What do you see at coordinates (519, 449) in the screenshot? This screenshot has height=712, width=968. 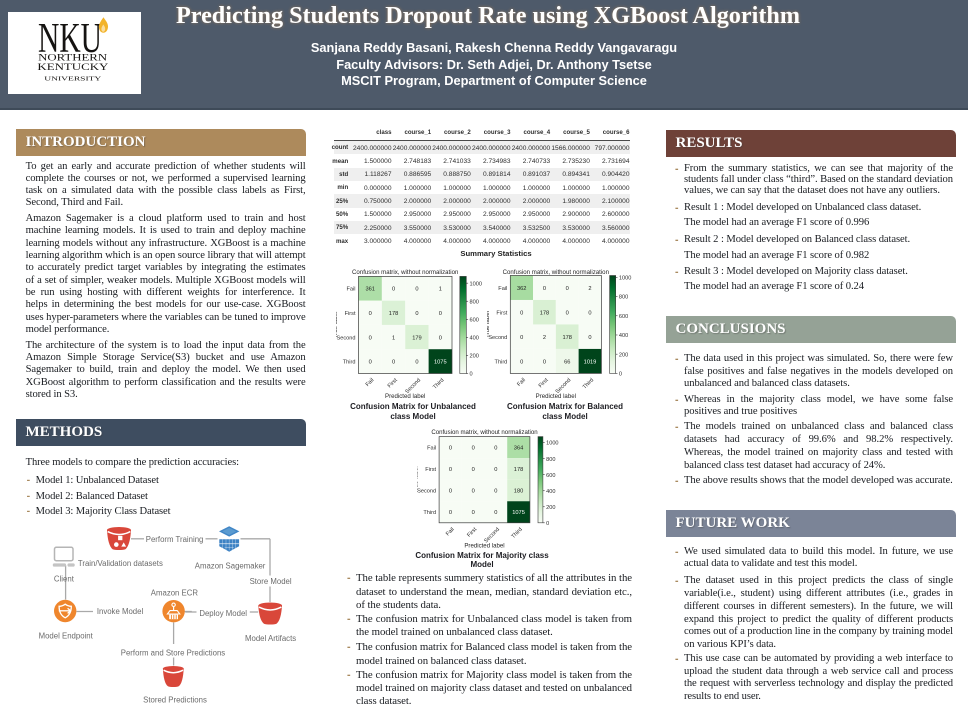 I see `svg-text: 364` at bounding box center [519, 449].